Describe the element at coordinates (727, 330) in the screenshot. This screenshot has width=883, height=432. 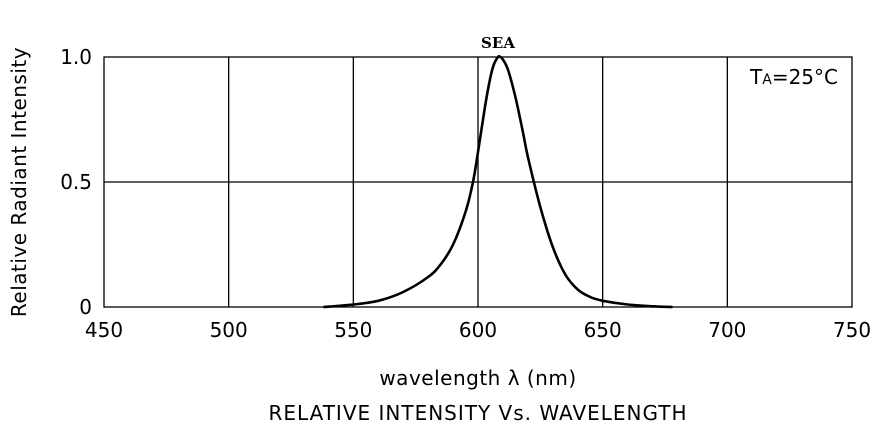
I see `x-tick-label-700: 700` at that location.